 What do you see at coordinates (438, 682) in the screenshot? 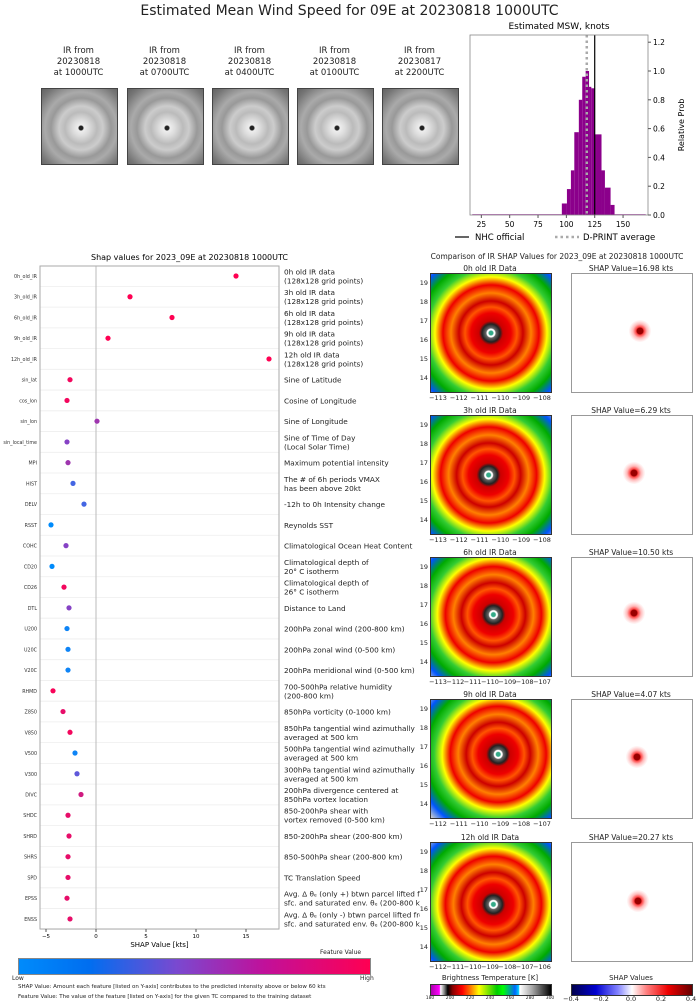
I see `lon-tick-label: −113` at bounding box center [438, 682].